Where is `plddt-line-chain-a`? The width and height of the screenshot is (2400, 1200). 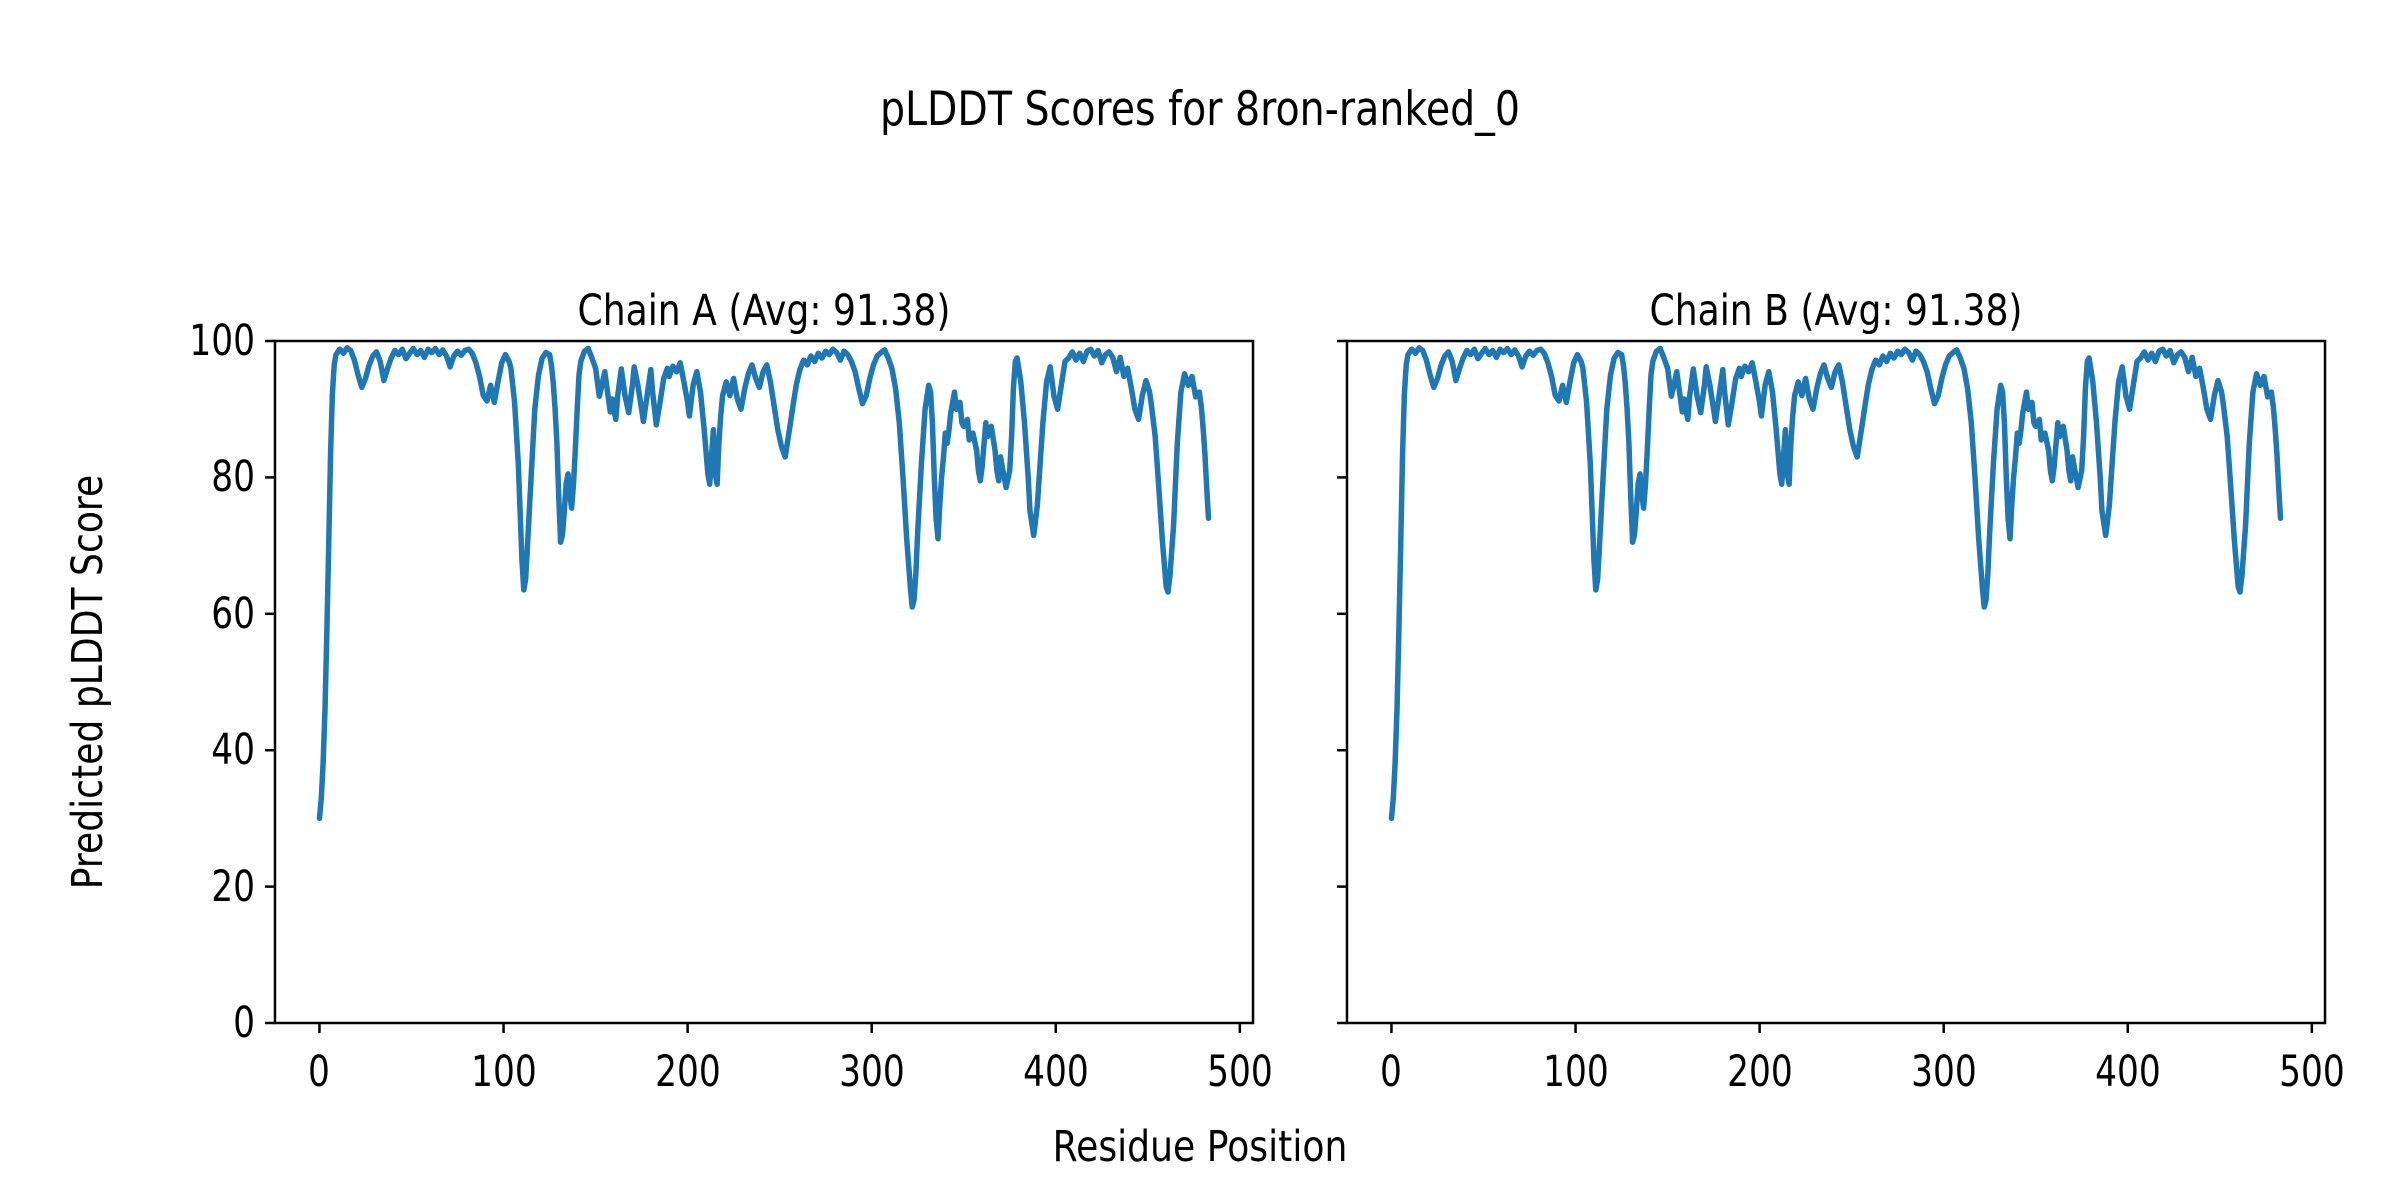
plddt-line-chain-a is located at coordinates (764, 583).